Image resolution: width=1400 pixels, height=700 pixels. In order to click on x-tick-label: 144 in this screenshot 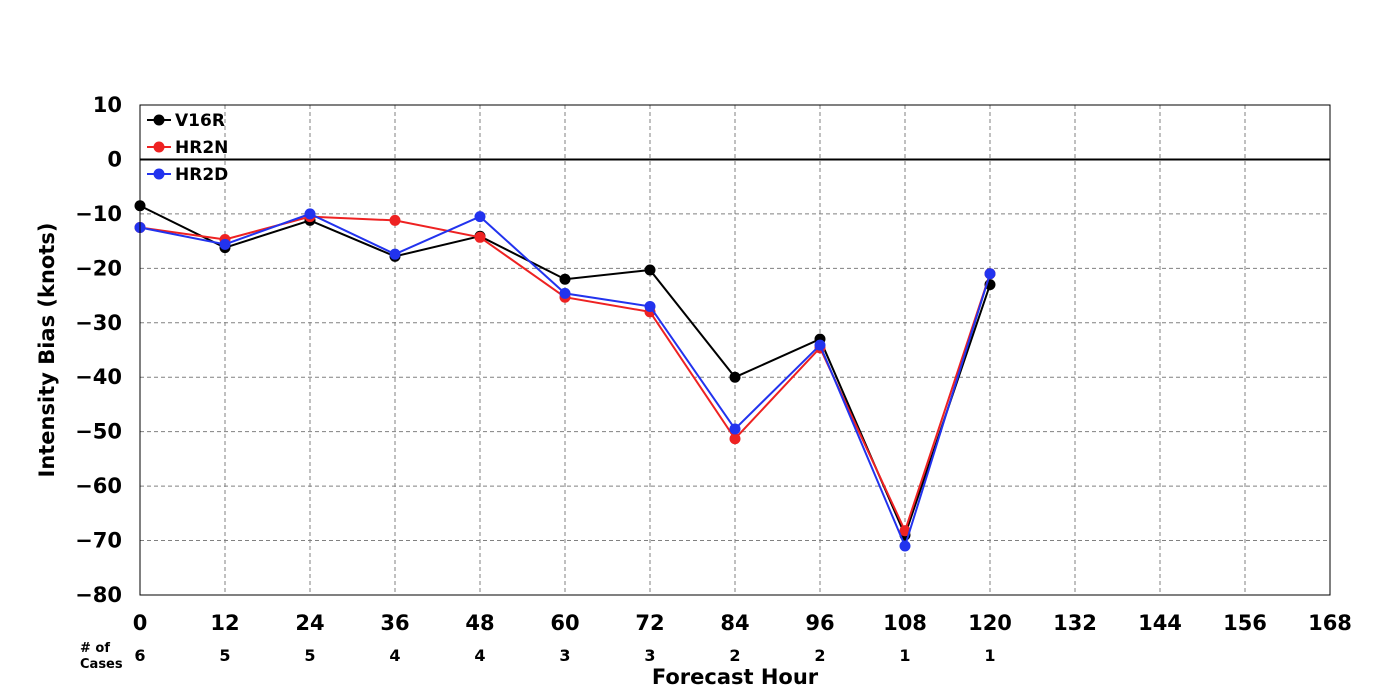, I will do `click(1160, 623)`.